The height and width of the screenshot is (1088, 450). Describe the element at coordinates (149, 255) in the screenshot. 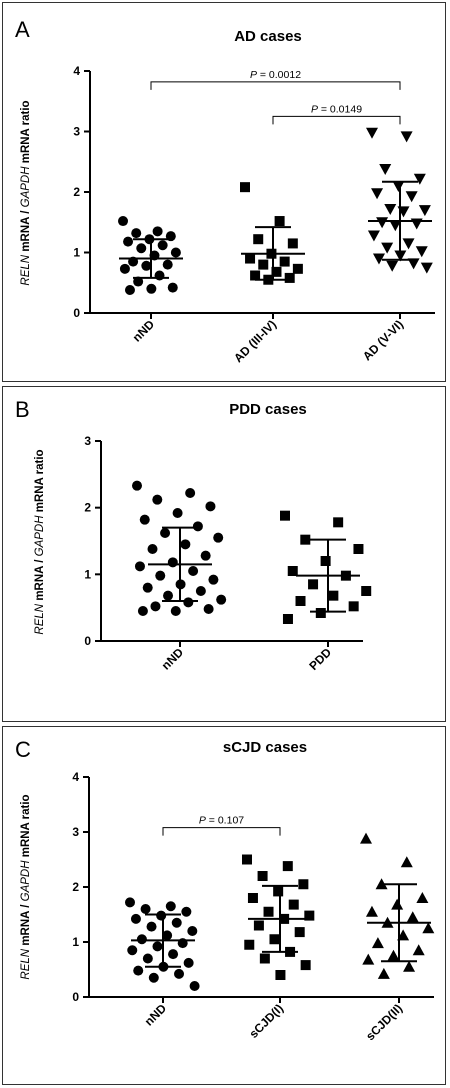

I see `series-group` at that location.